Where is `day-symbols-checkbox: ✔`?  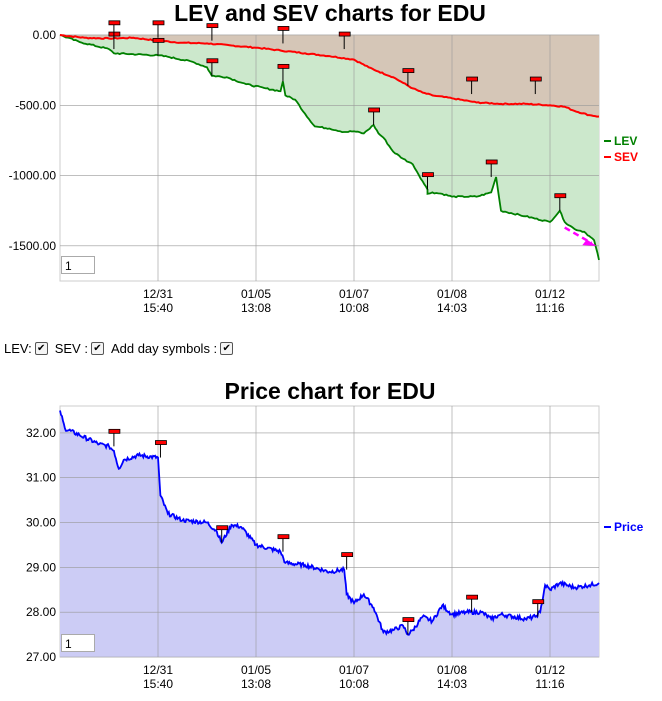 day-symbols-checkbox: ✔ is located at coordinates (227, 348).